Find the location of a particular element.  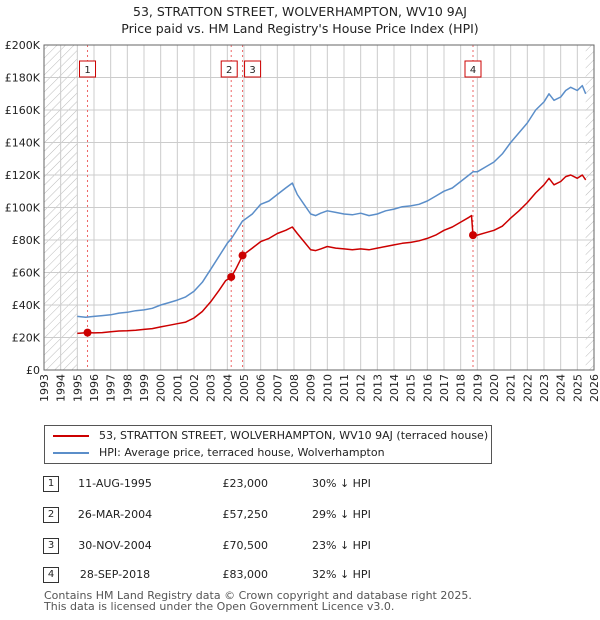

sale-number: 3 is located at coordinates (51, 546).